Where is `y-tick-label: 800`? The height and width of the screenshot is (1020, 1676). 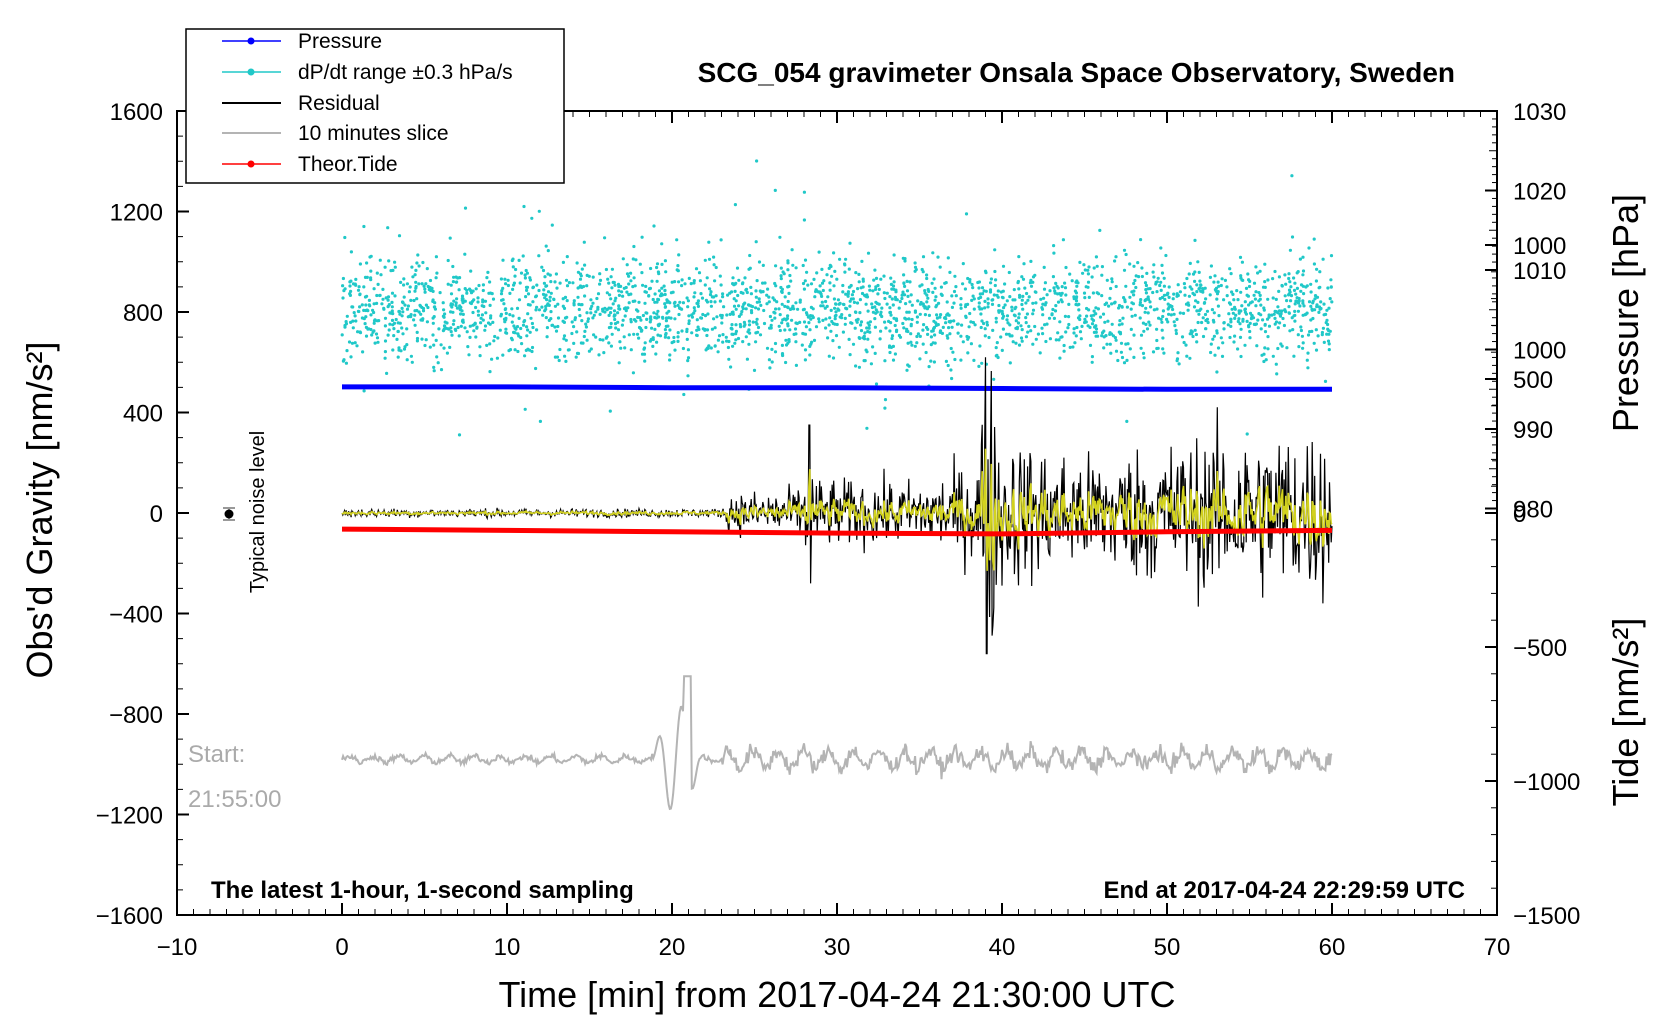 y-tick-label: 800 is located at coordinates (143, 313).